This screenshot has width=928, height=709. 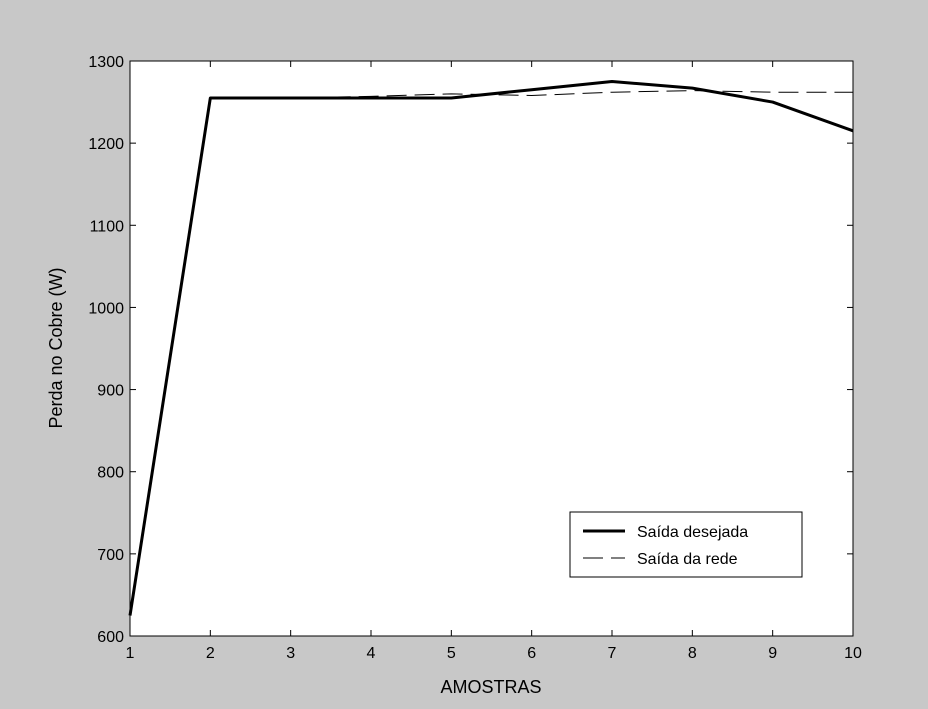 What do you see at coordinates (853, 653) in the screenshot?
I see `x-tick-label: 10` at bounding box center [853, 653].